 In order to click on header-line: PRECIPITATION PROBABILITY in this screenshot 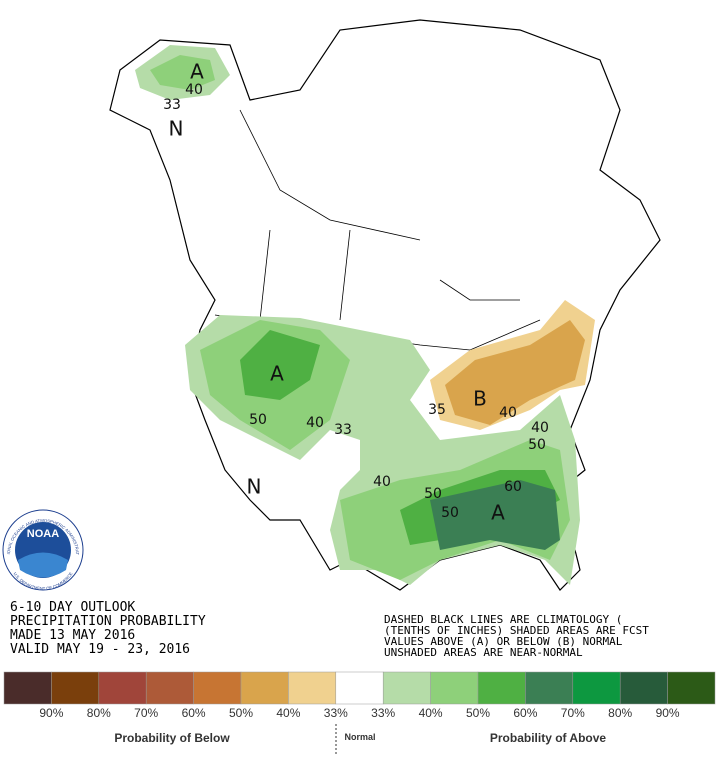, I will do `click(108, 621)`.